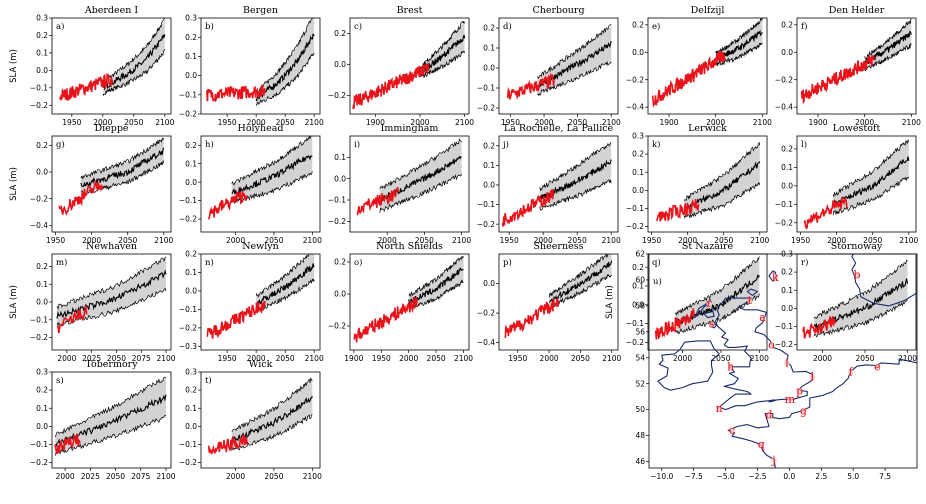 This screenshot has width=926, height=504. I want to click on x-tick-label: 2075, so click(140, 476).